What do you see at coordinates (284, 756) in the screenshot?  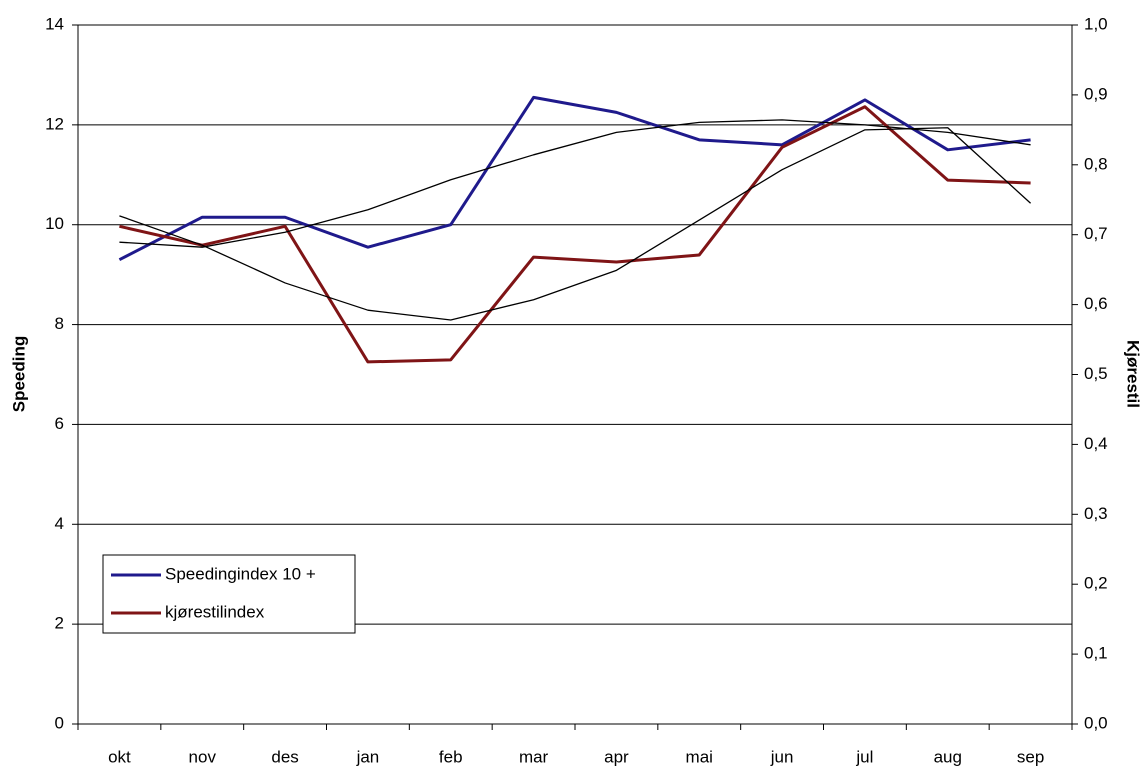 I see `x-tick-label: des` at bounding box center [284, 756].